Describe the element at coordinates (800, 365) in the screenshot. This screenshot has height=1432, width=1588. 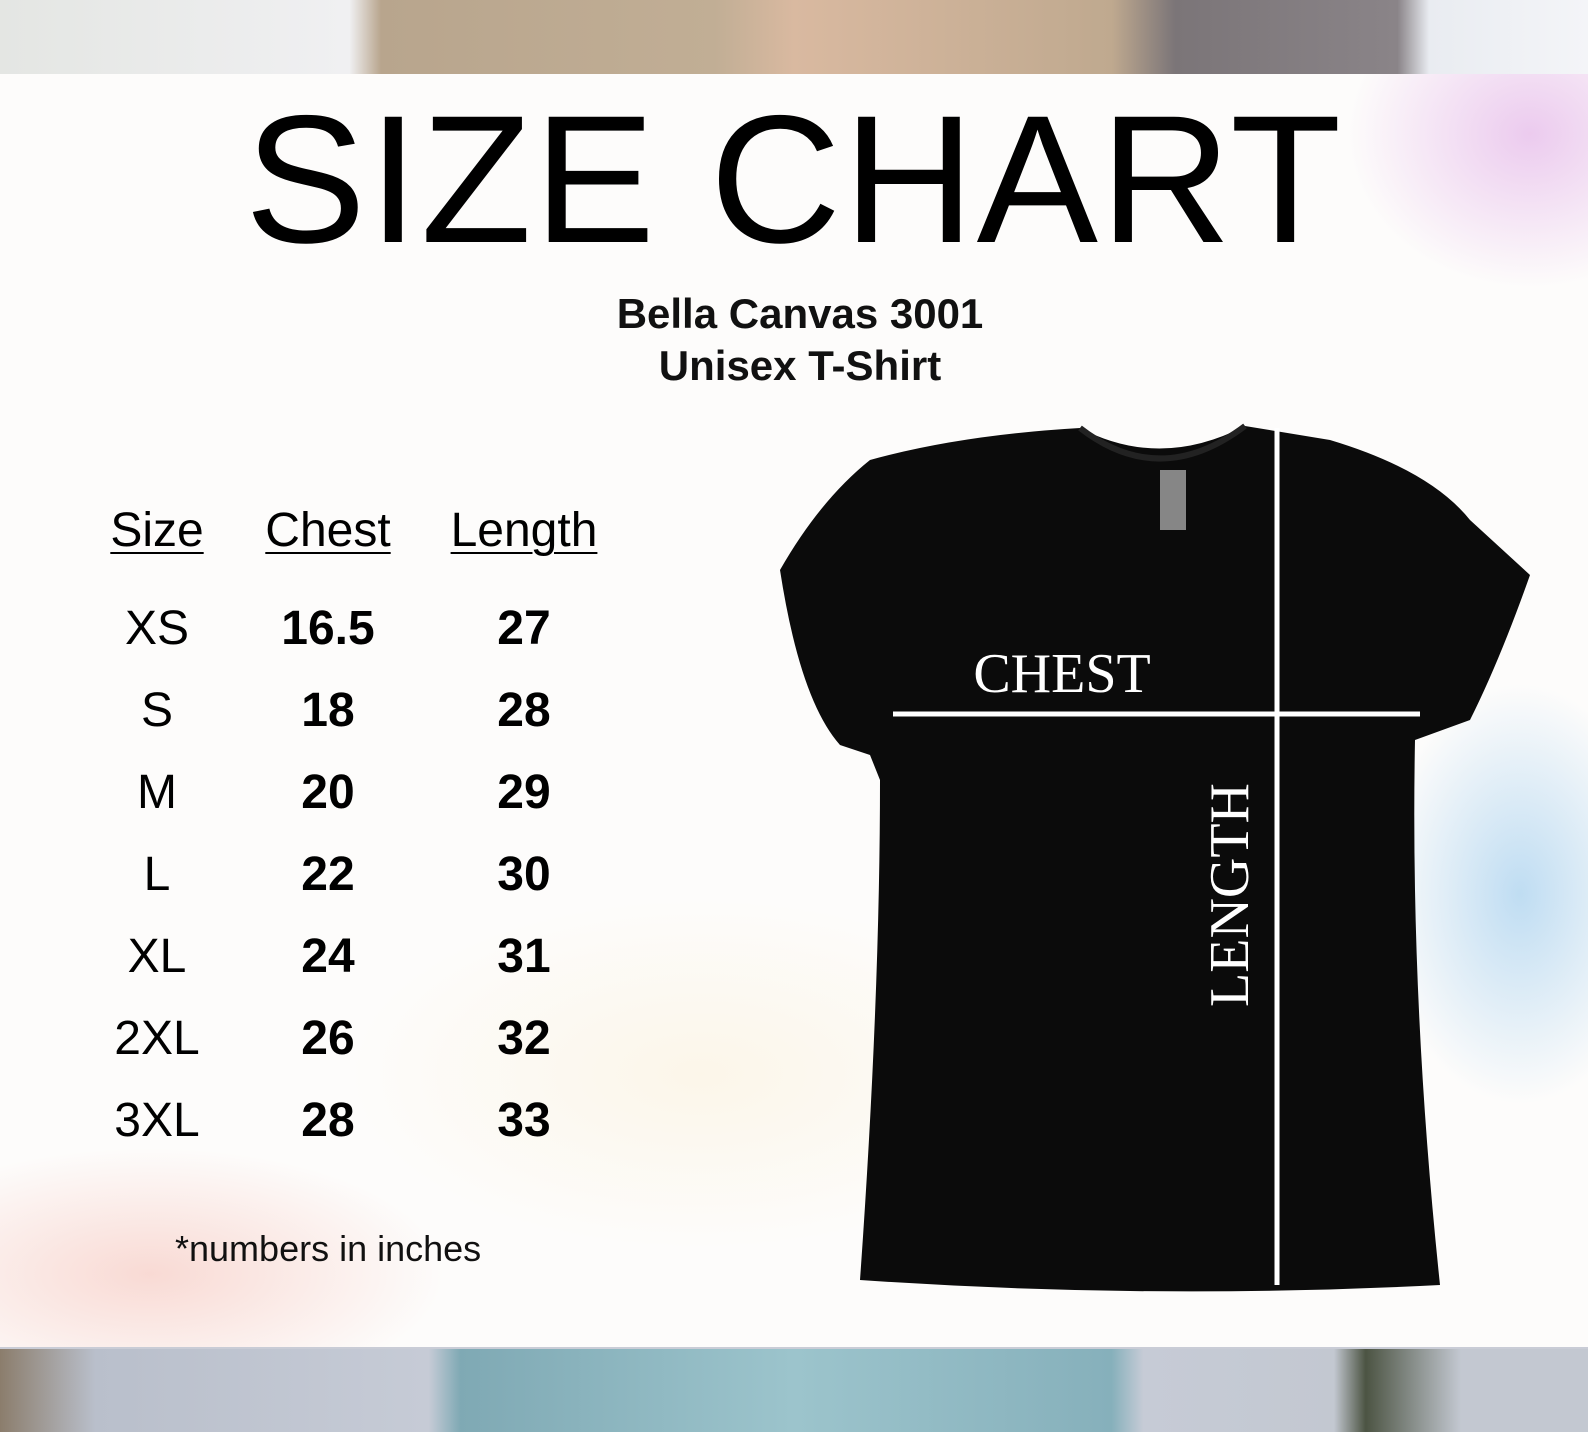
I see `product-type: Unisex T-Shirt` at that location.